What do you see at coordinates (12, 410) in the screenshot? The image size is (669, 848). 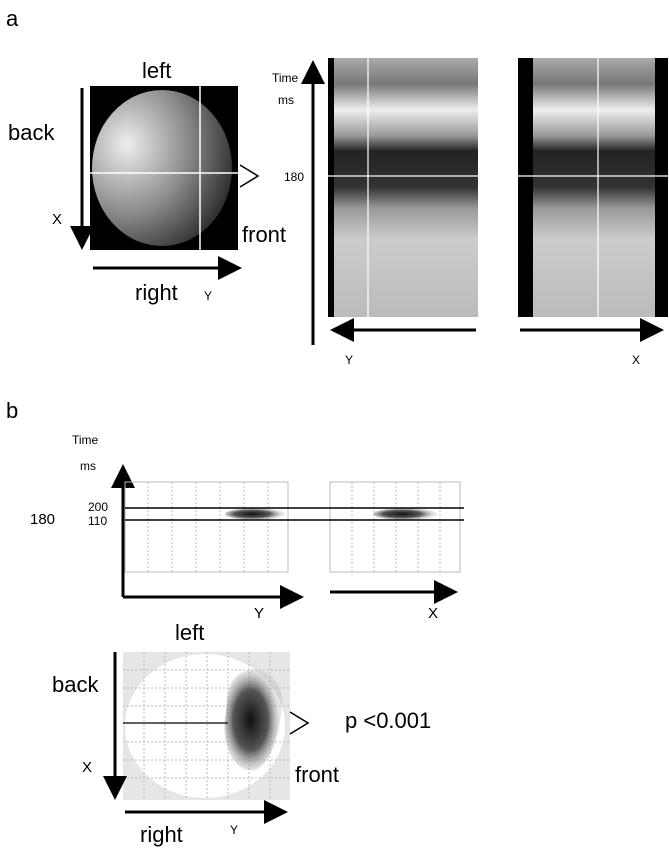 I see `panel-label: b` at bounding box center [12, 410].